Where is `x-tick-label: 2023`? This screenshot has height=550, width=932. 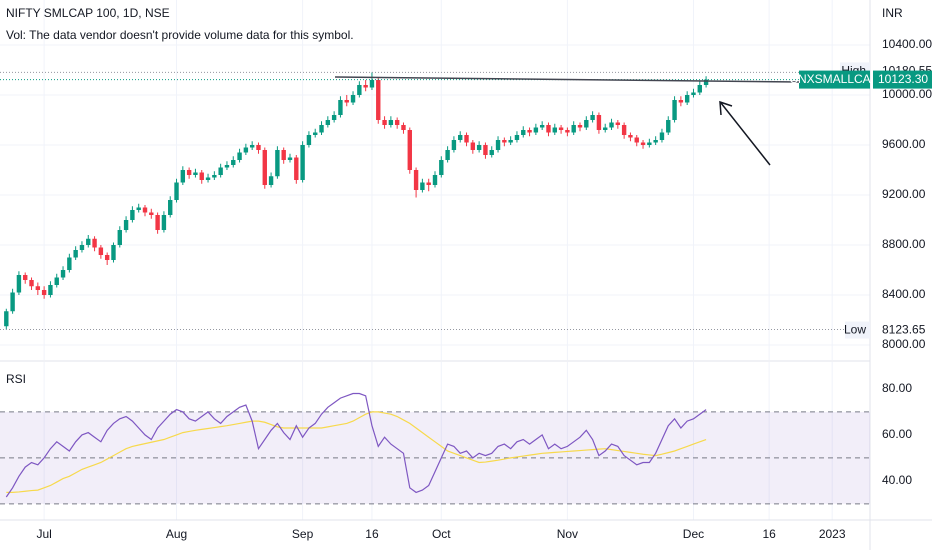 x-tick-label: 2023 is located at coordinates (832, 534).